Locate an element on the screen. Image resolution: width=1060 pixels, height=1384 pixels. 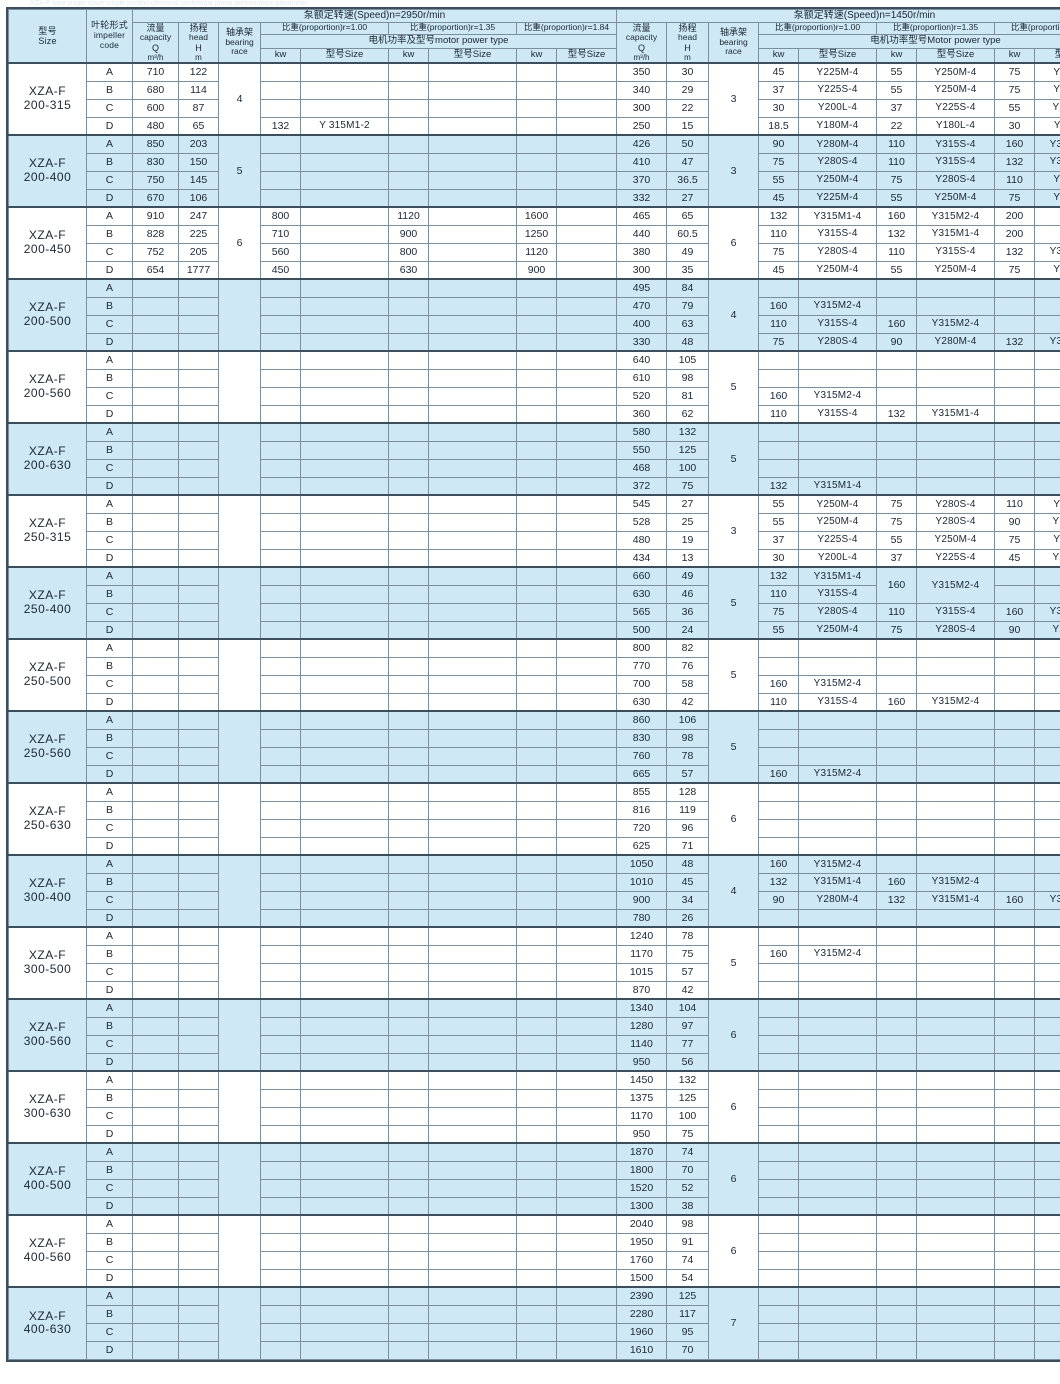
cell-kw-1450-r135: 22 is located at coordinates (896, 126).